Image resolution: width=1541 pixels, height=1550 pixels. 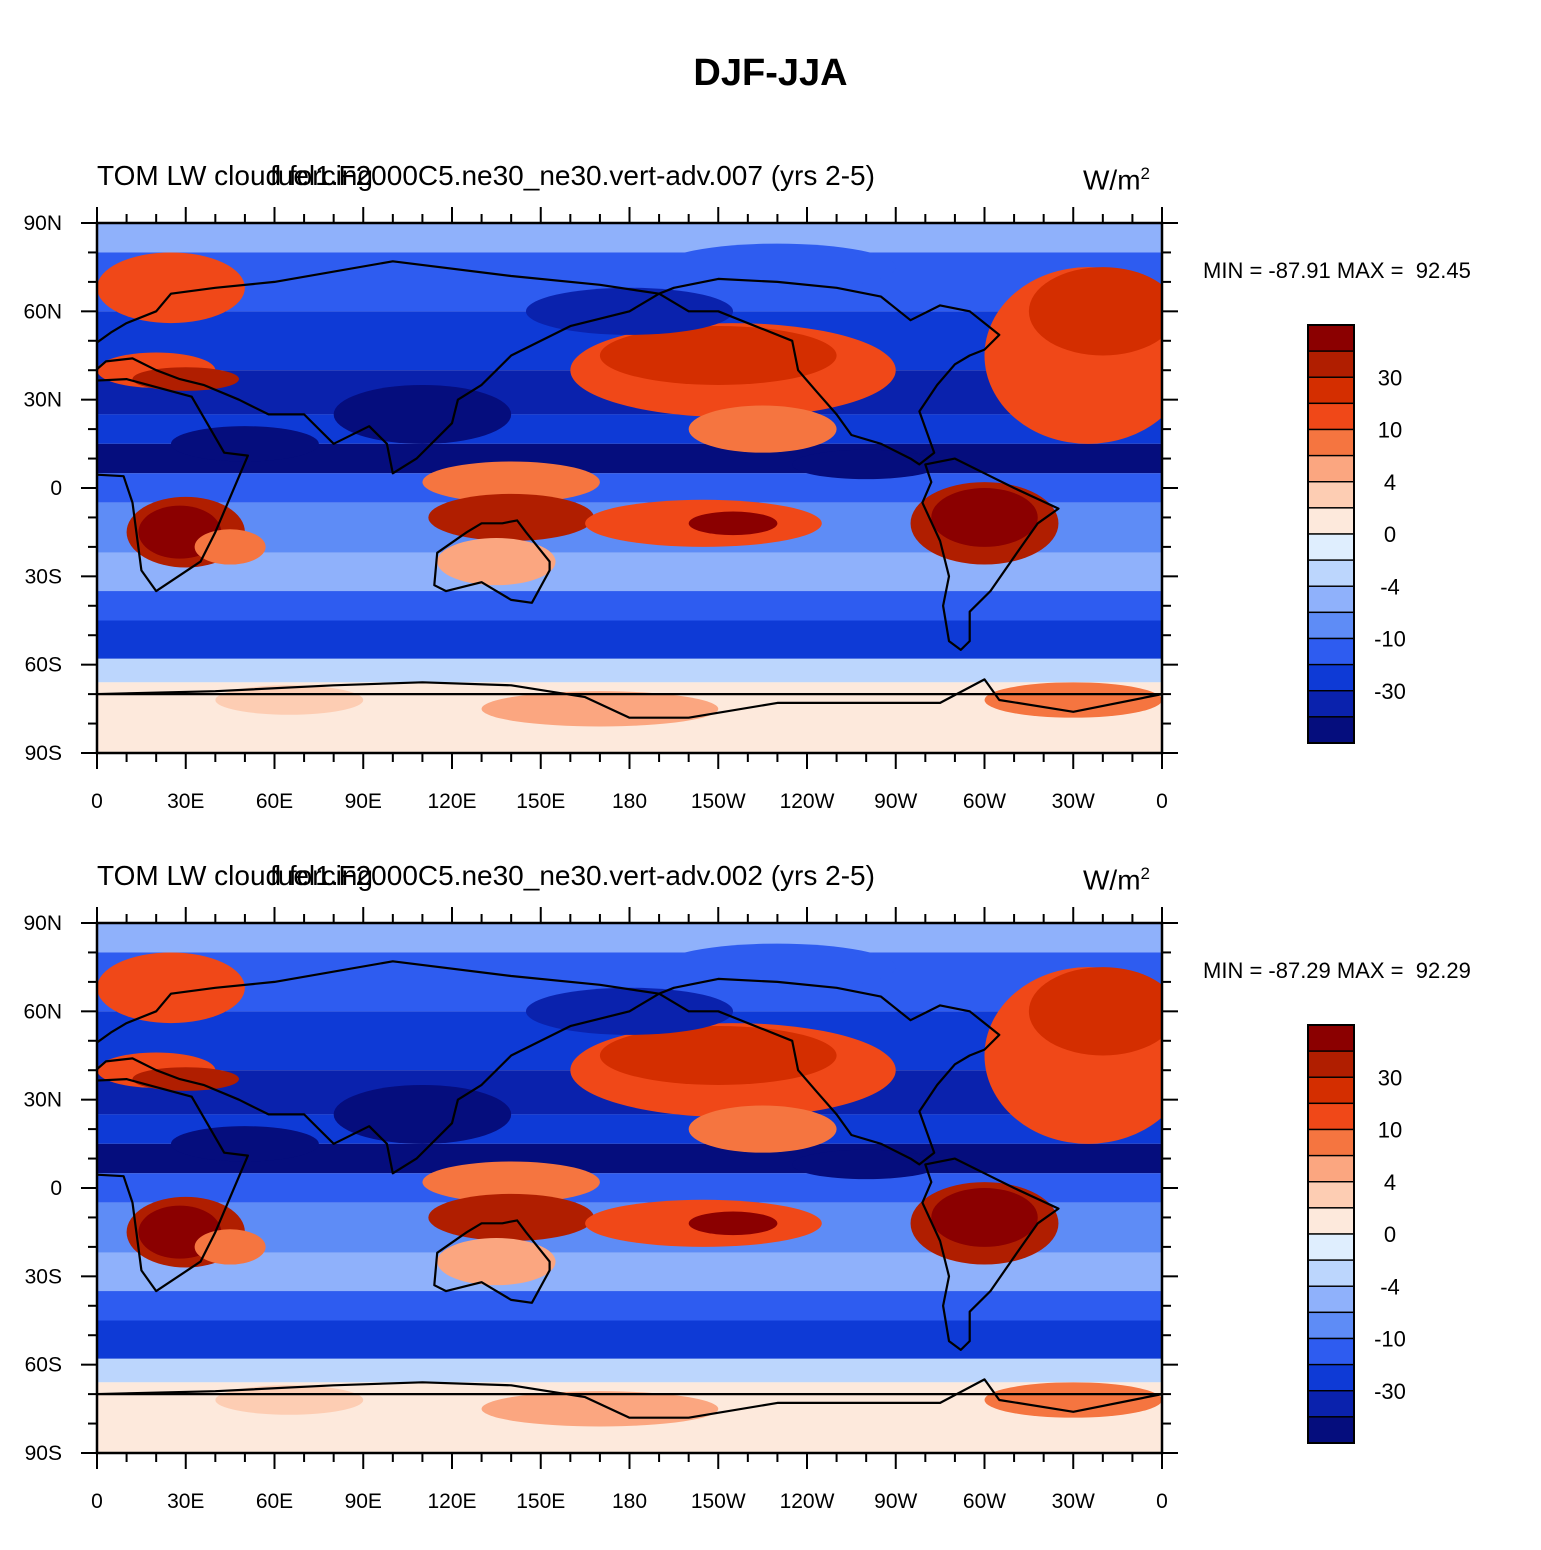 I want to click on lat-tick-label: 60S, so click(x=43, y=665).